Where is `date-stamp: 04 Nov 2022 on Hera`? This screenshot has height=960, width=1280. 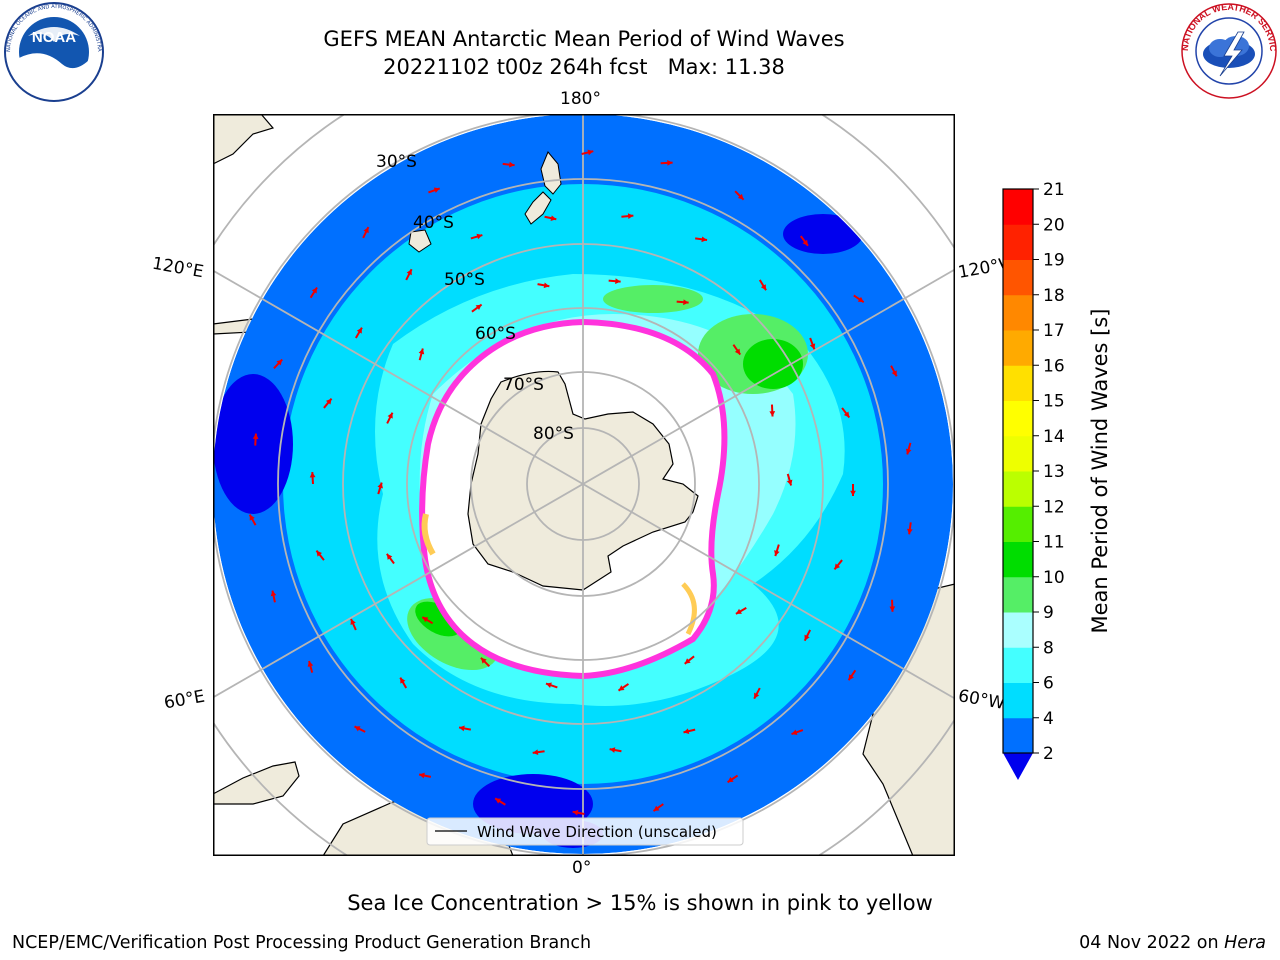 date-stamp: 04 Nov 2022 on Hera is located at coordinates (1172, 943).